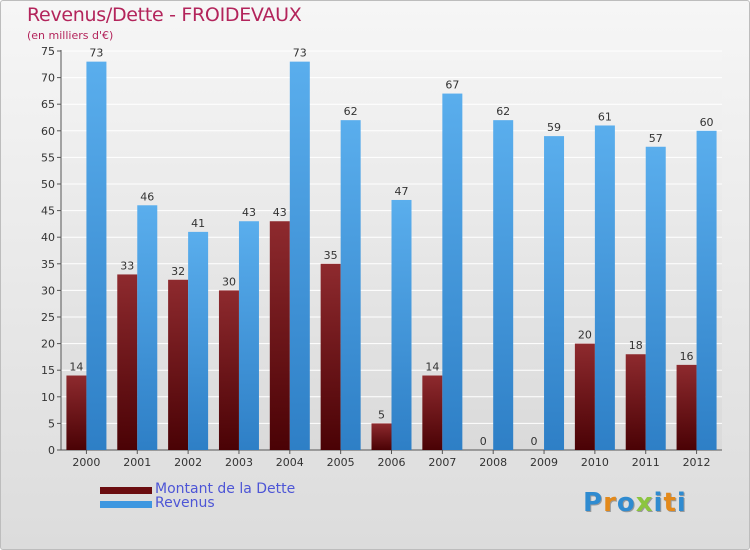 Image resolution: width=750 pixels, height=550 pixels. I want to click on x-tick-label: 2007, so click(442, 462).